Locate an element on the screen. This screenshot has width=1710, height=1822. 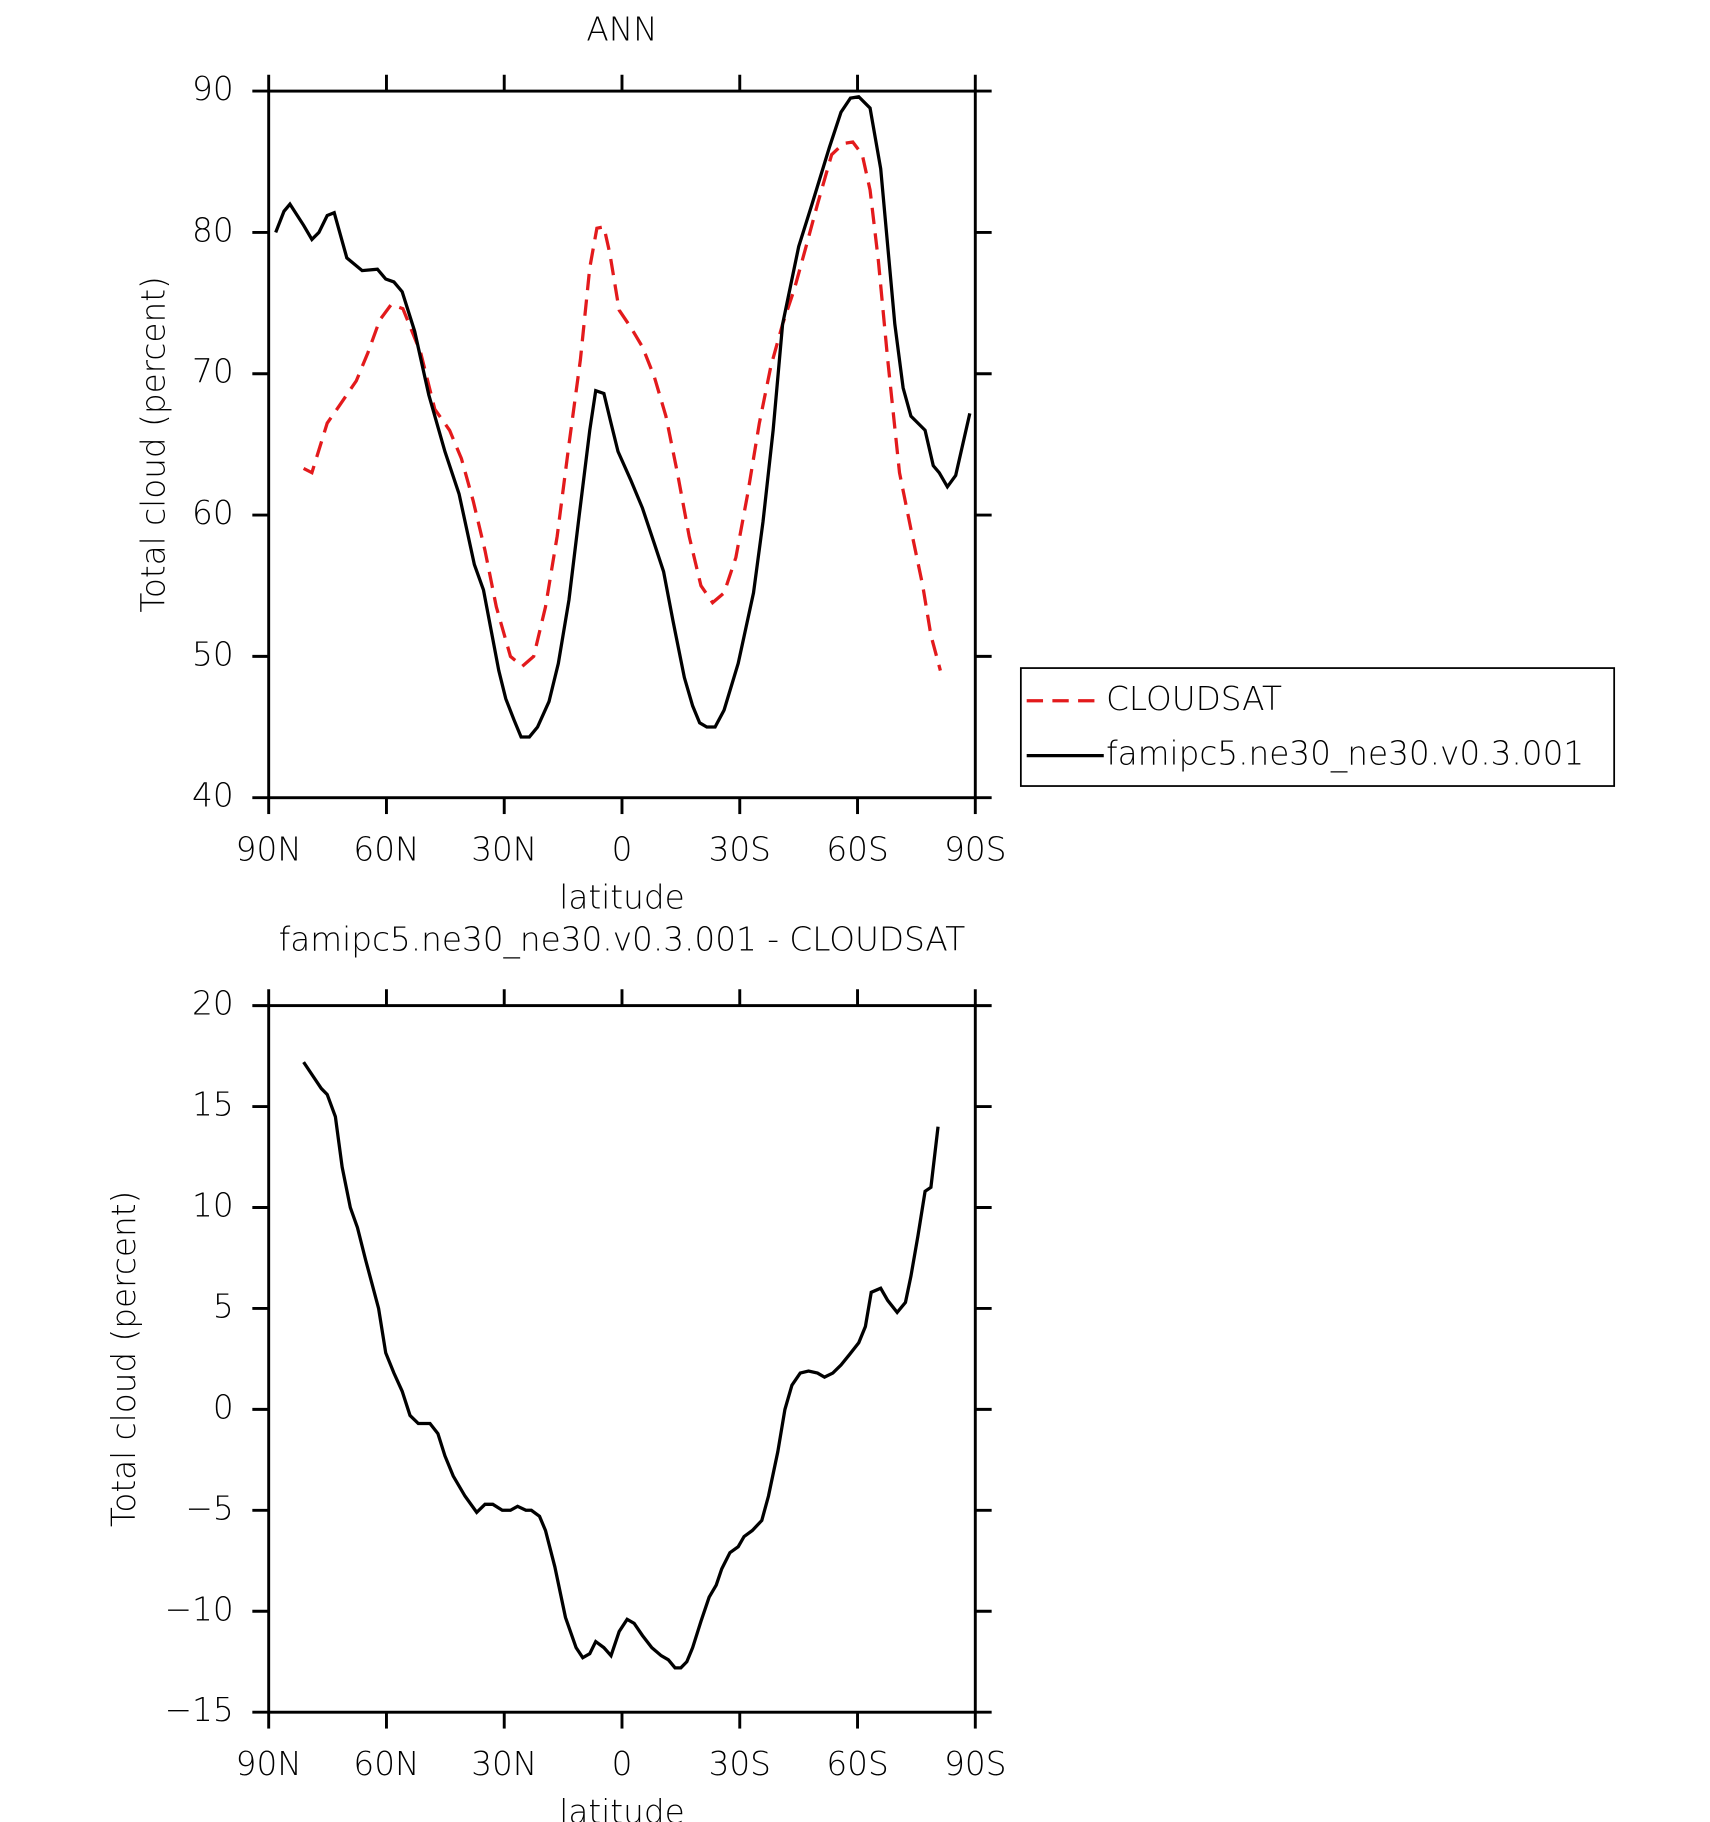
legend-box is located at coordinates (1317, 727).